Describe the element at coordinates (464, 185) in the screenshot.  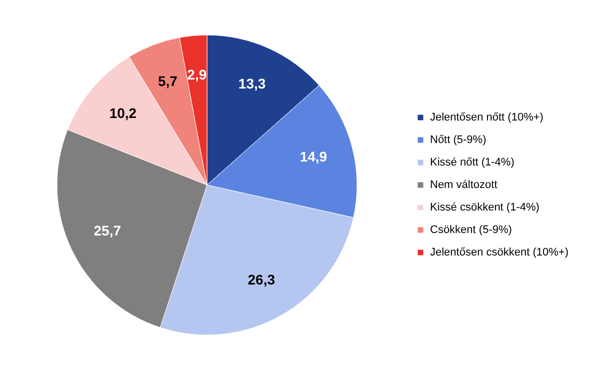
I see `legend-label: Nem változott` at that location.